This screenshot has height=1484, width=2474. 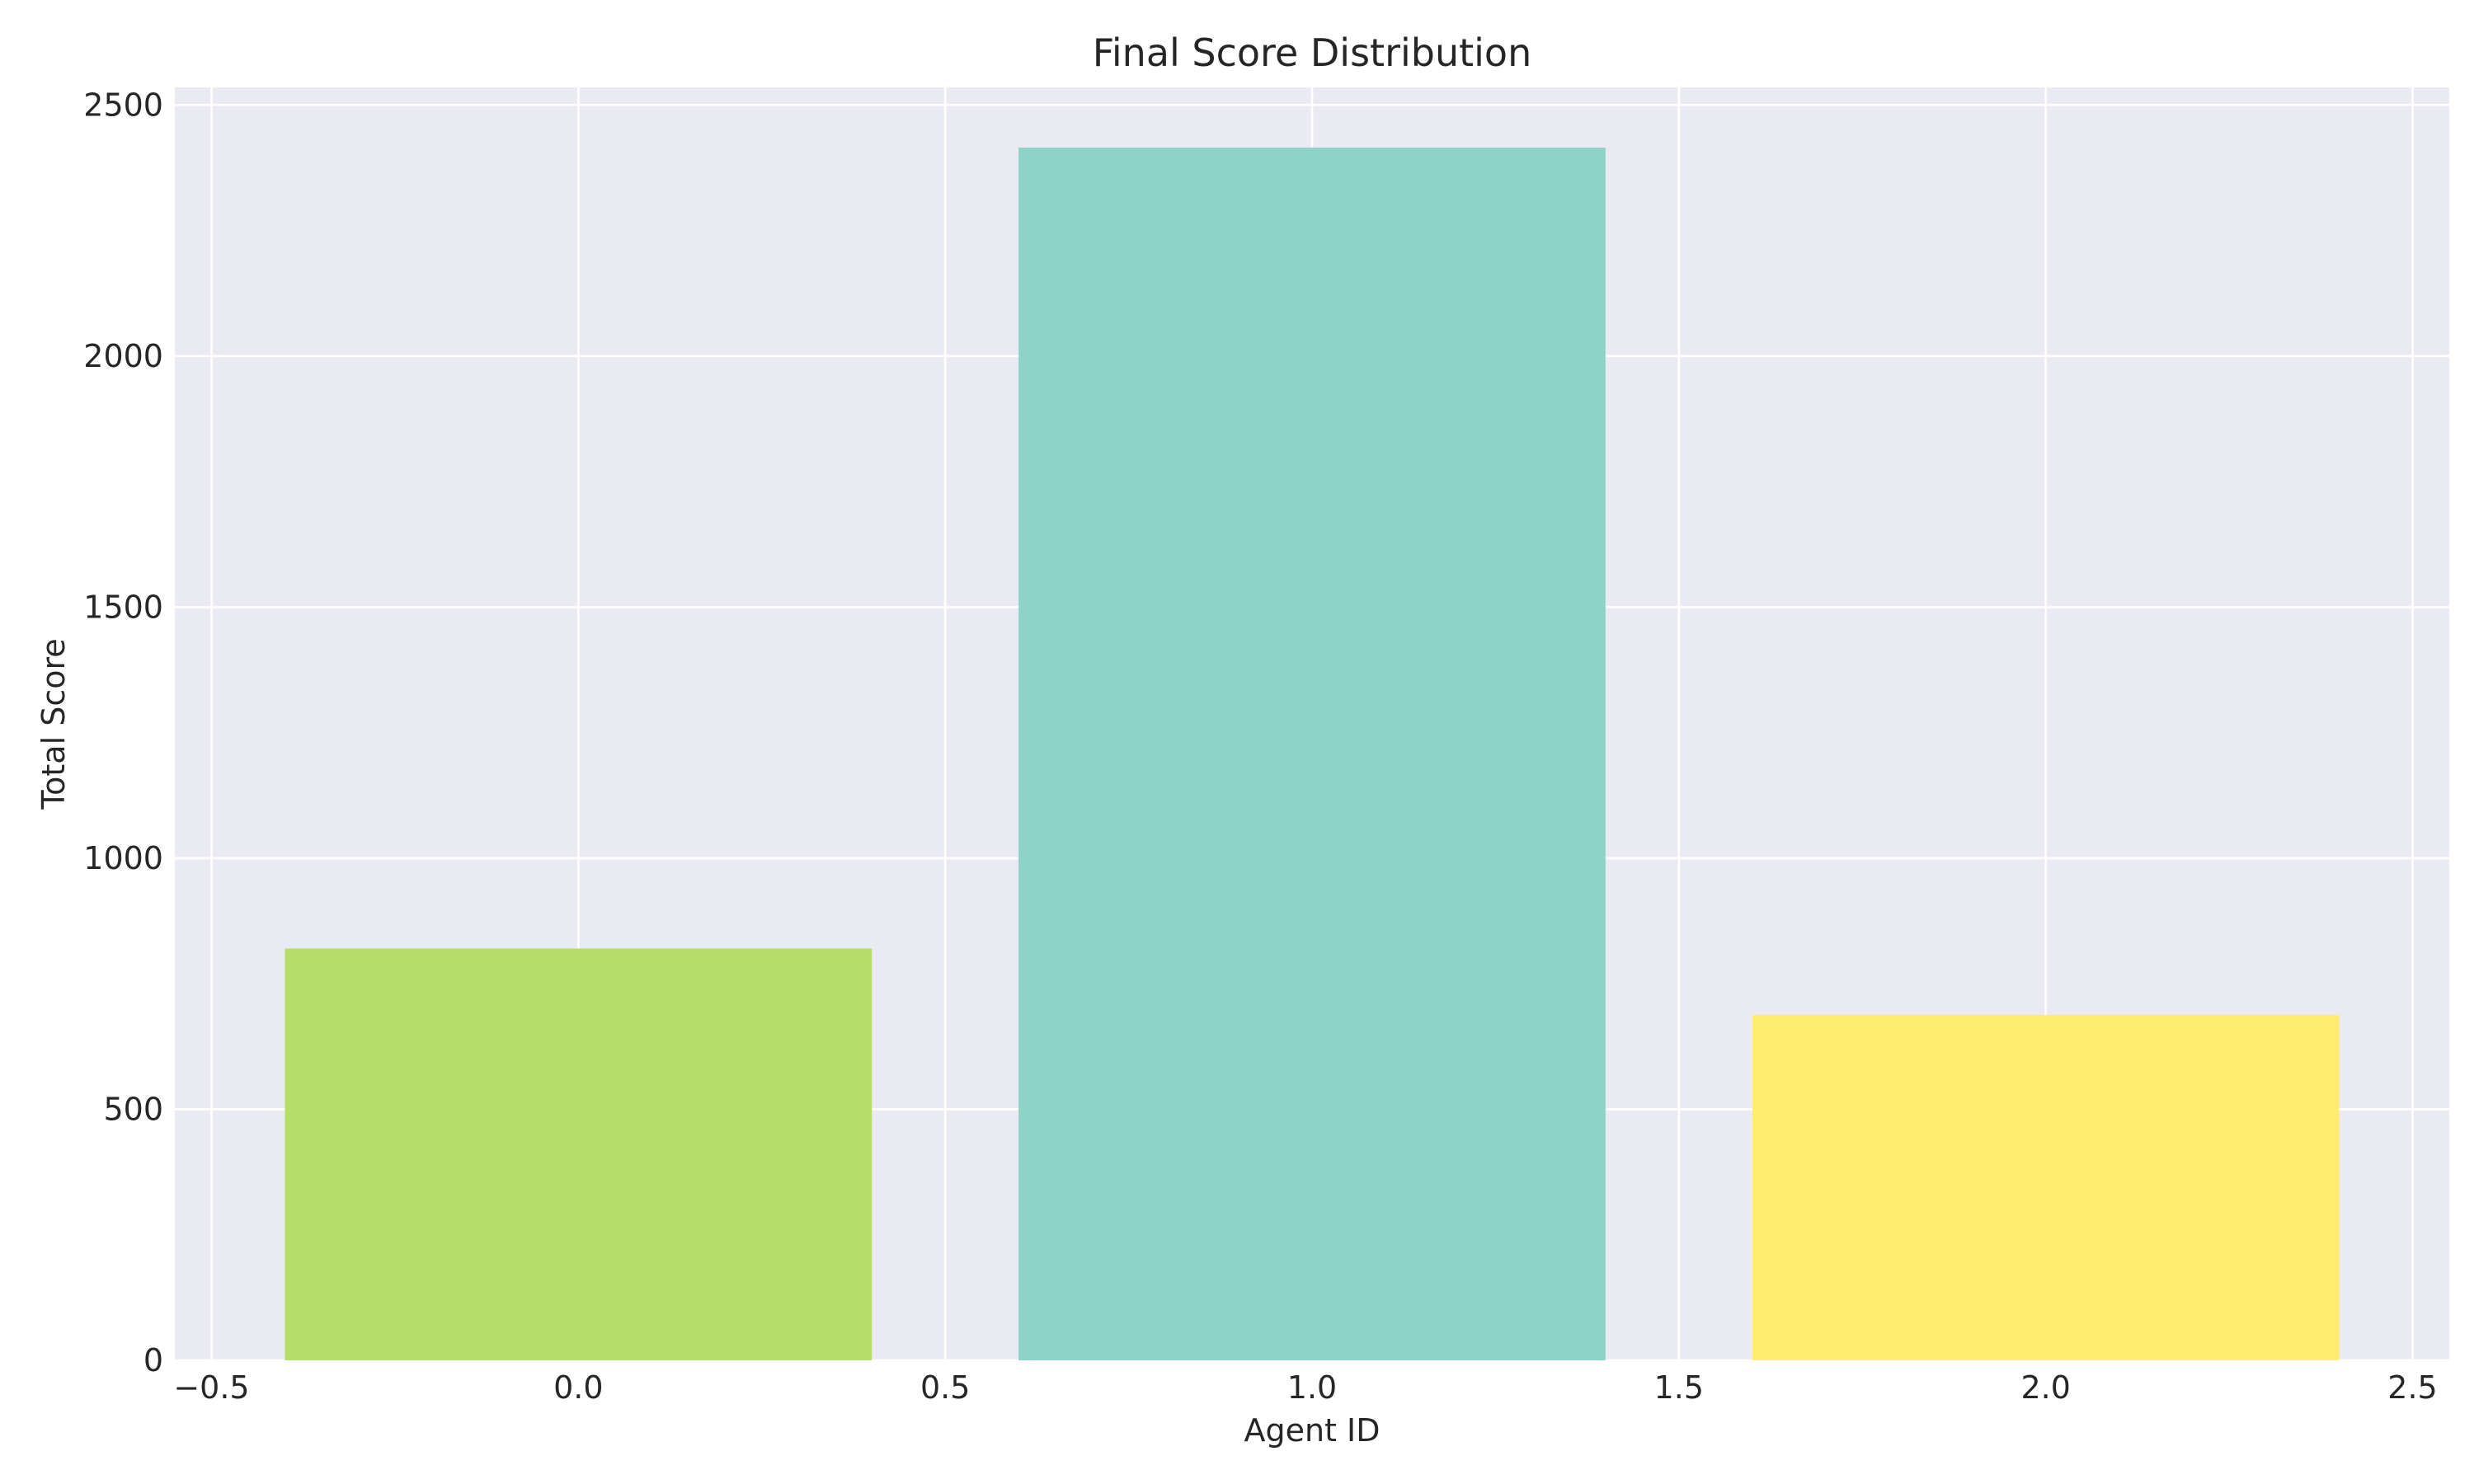 What do you see at coordinates (123, 105) in the screenshot?
I see `y-tick-label: 2500` at bounding box center [123, 105].